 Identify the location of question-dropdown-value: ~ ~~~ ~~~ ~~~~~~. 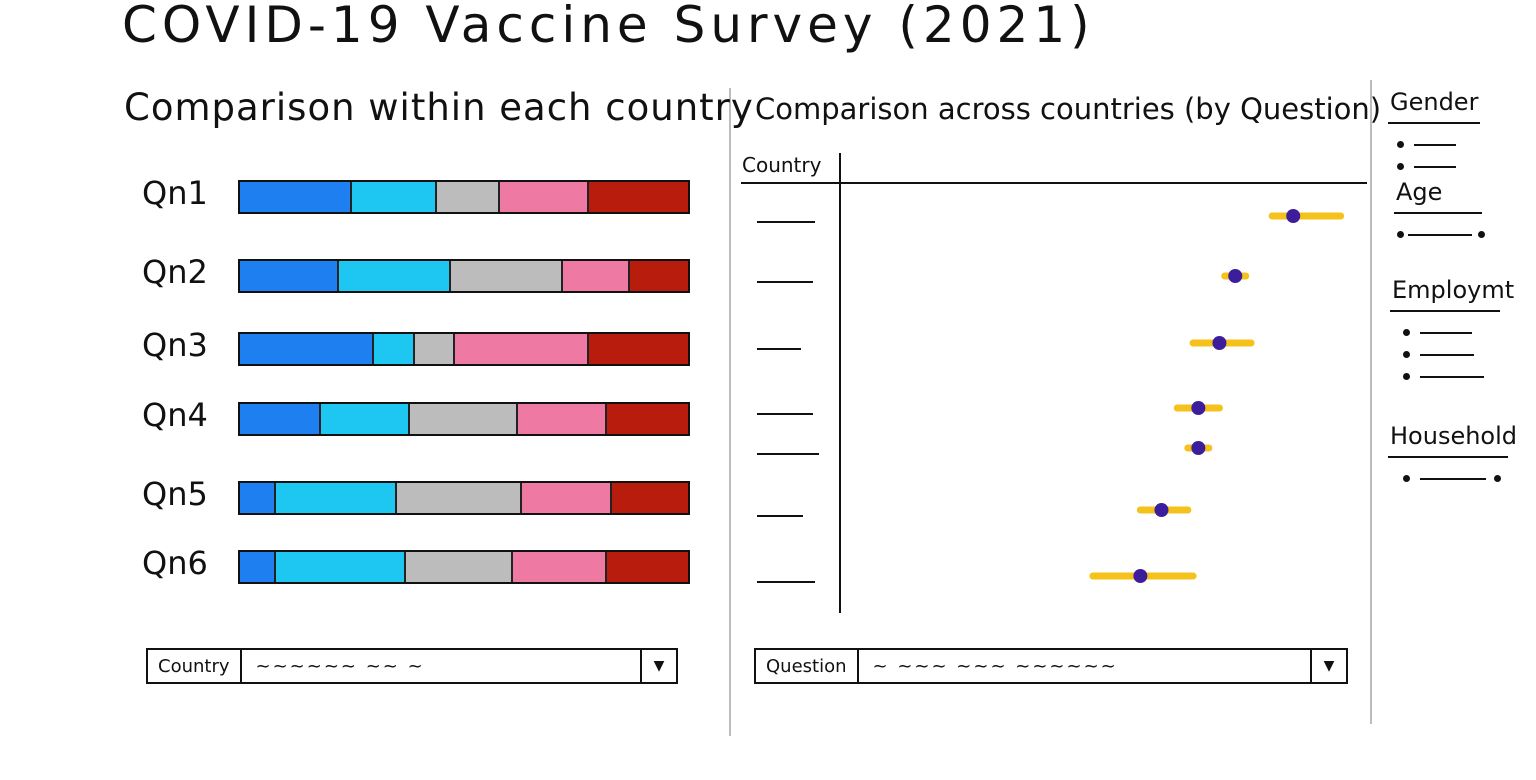
(995, 666).